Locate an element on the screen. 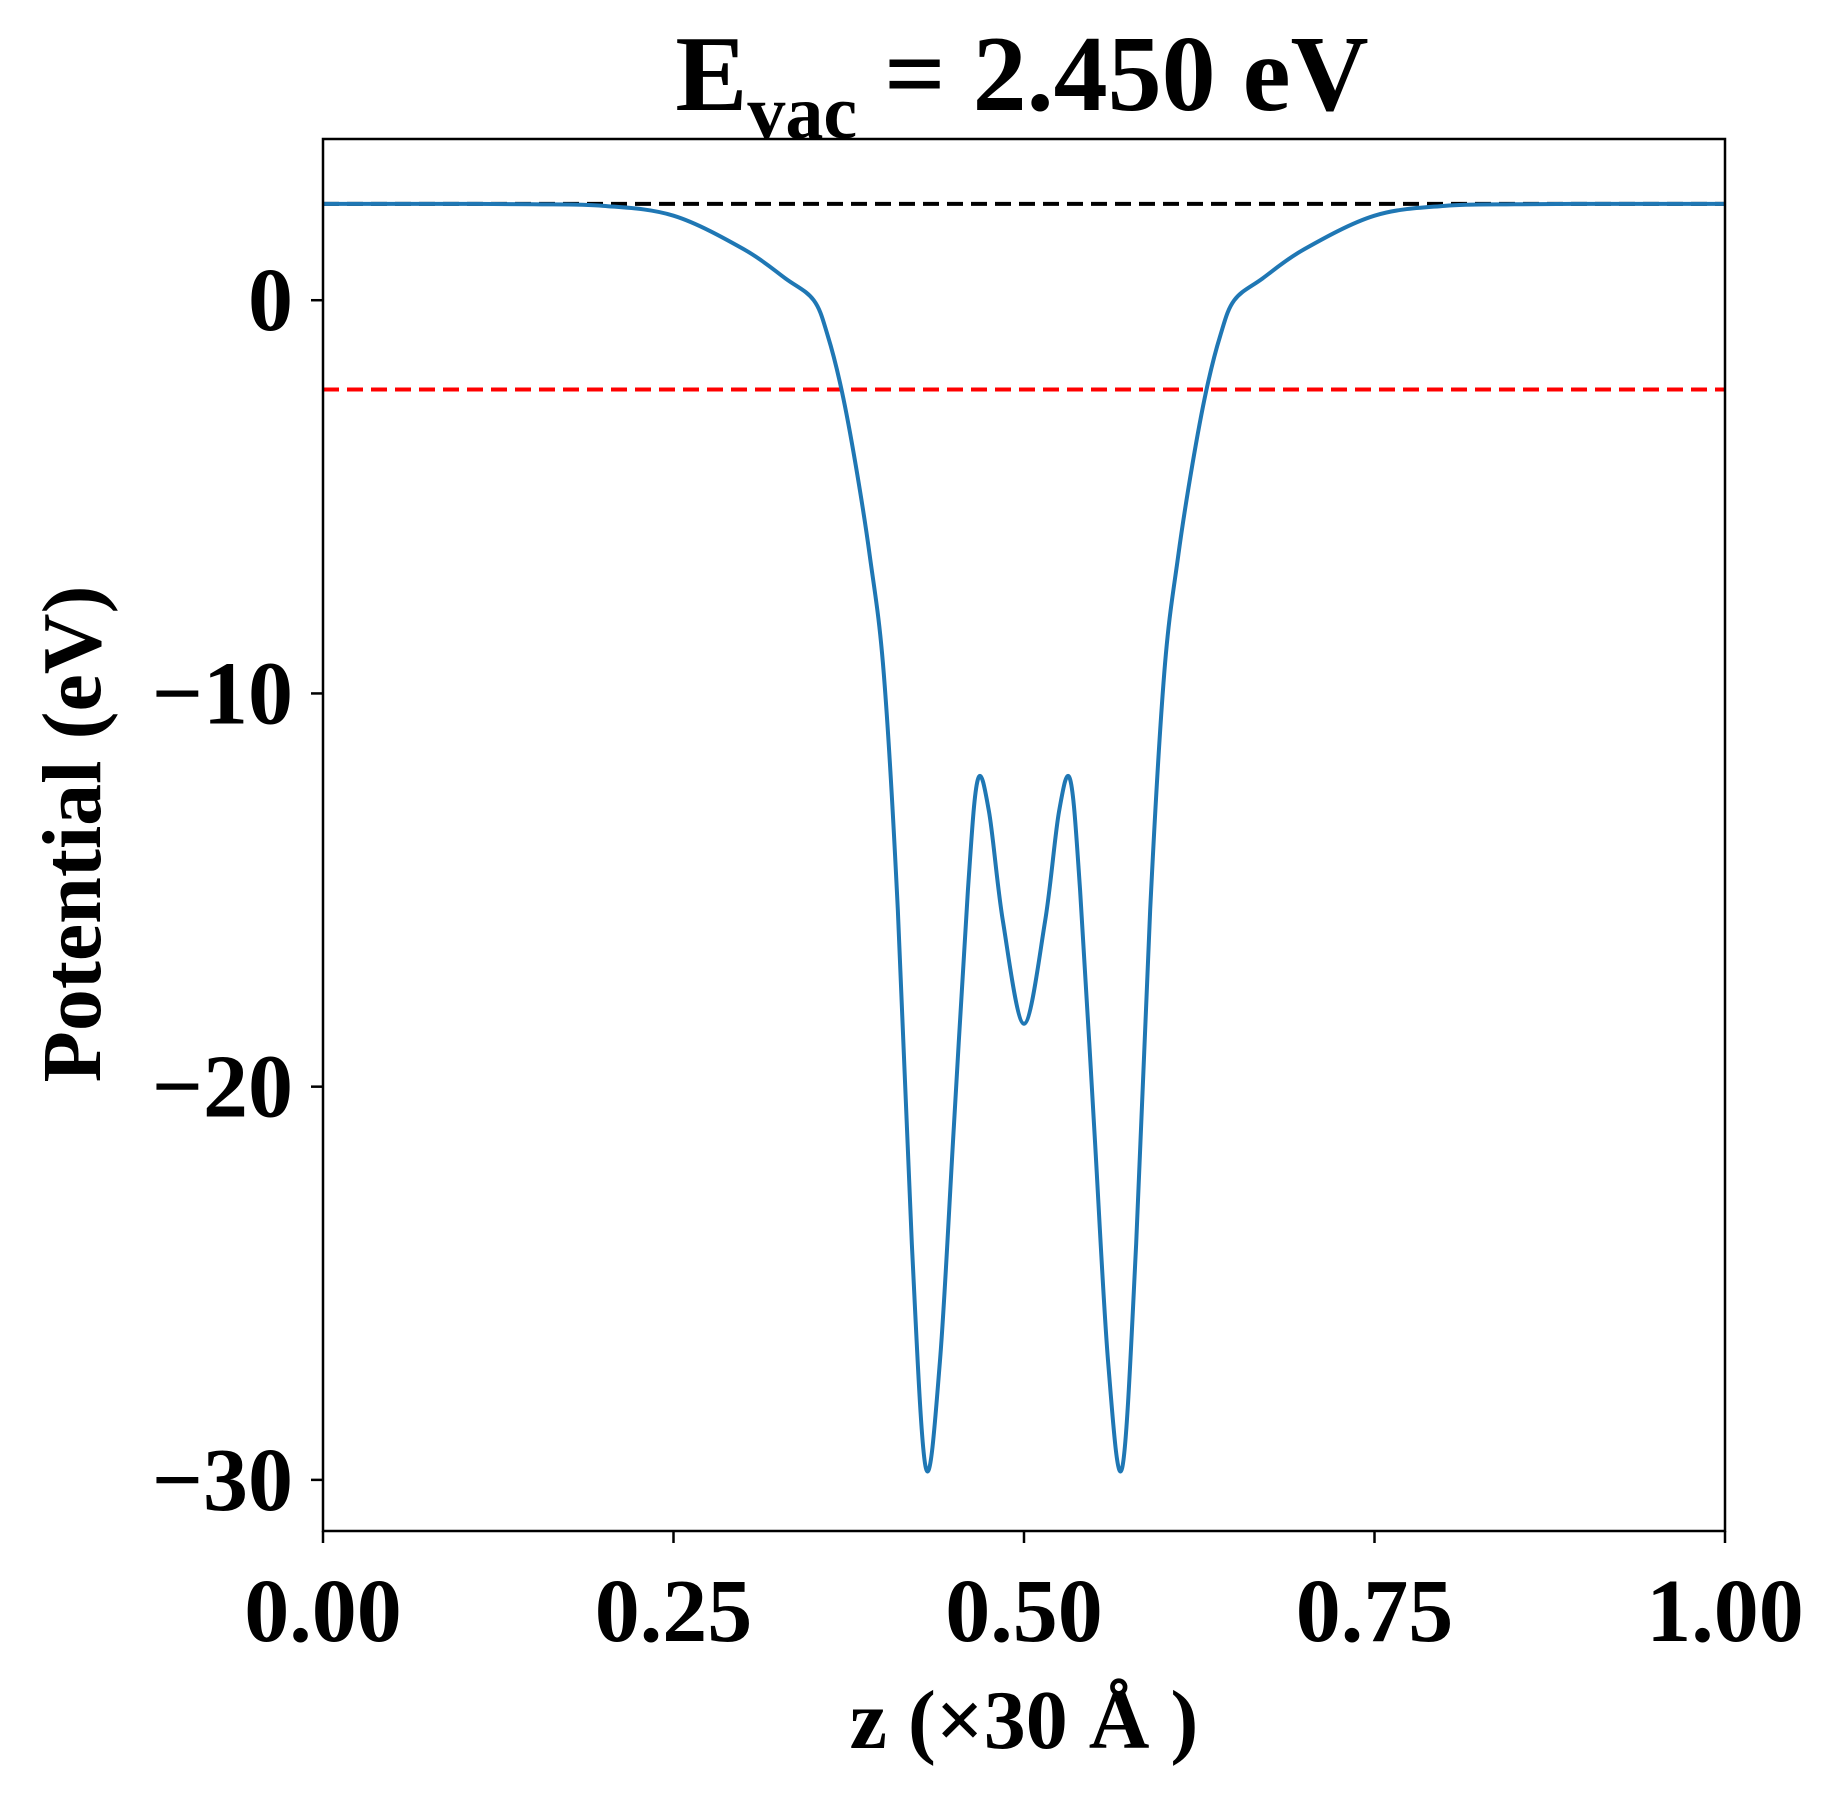 The image size is (1833, 1794). title-rest: = 2.450 eV is located at coordinates (1112, 74).